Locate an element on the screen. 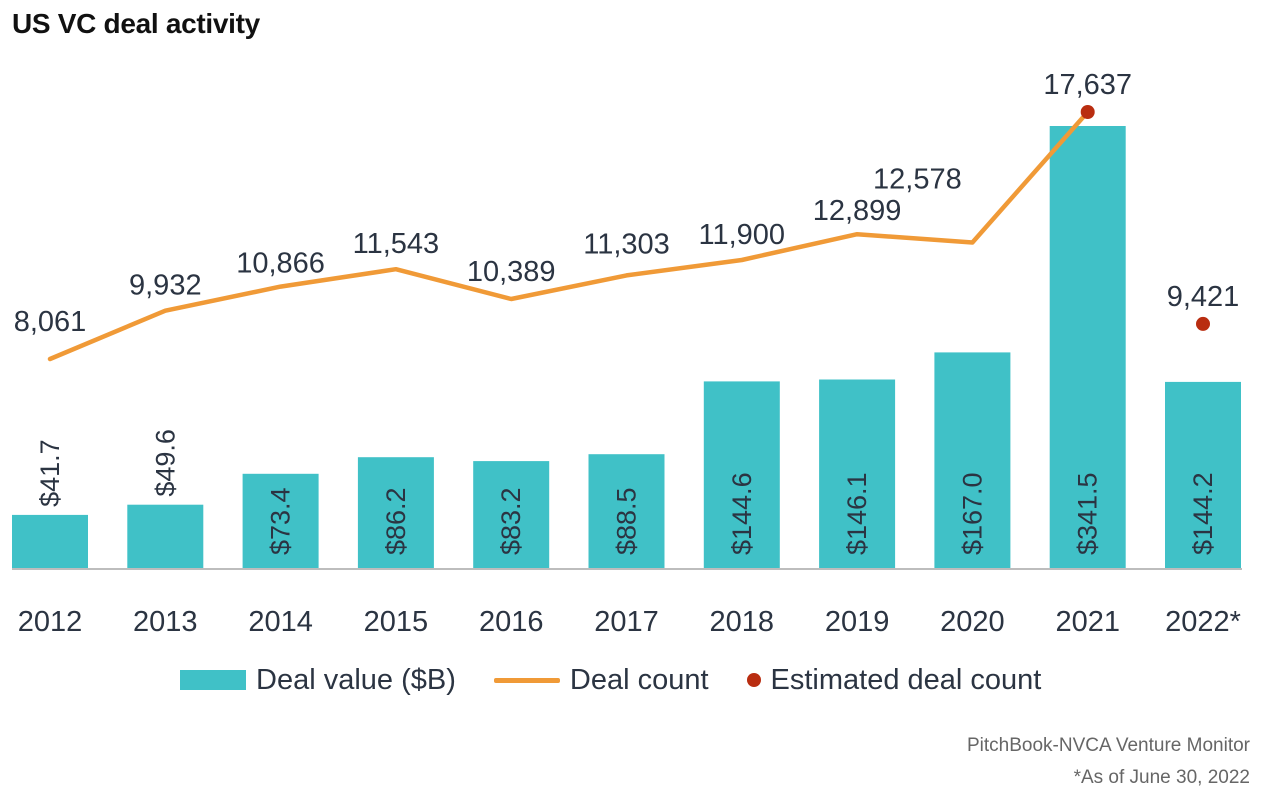 The width and height of the screenshot is (1278, 802). deal-count-label: 11,900 is located at coordinates (742, 235).